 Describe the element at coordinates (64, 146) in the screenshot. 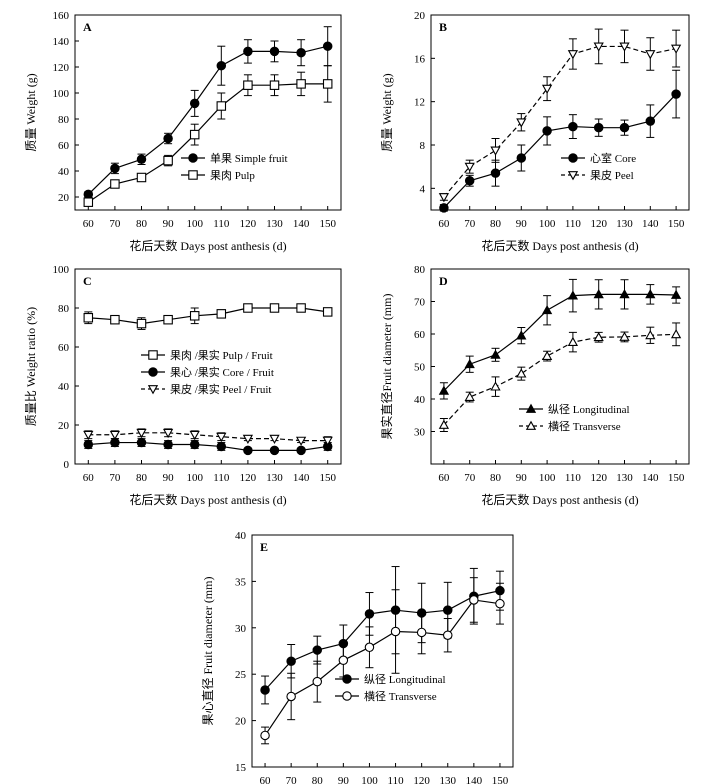

I see `y-tick-label: 60` at that location.